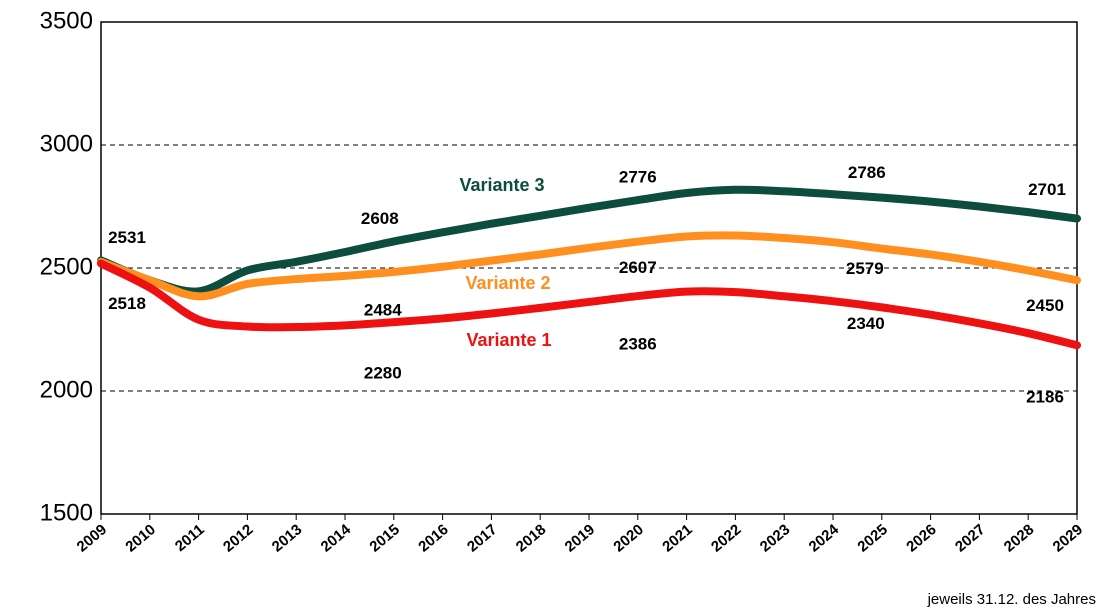 Image resolution: width=1101 pixels, height=612 pixels. What do you see at coordinates (970, 538) in the screenshot?
I see `x-tick-label: 2027` at bounding box center [970, 538].